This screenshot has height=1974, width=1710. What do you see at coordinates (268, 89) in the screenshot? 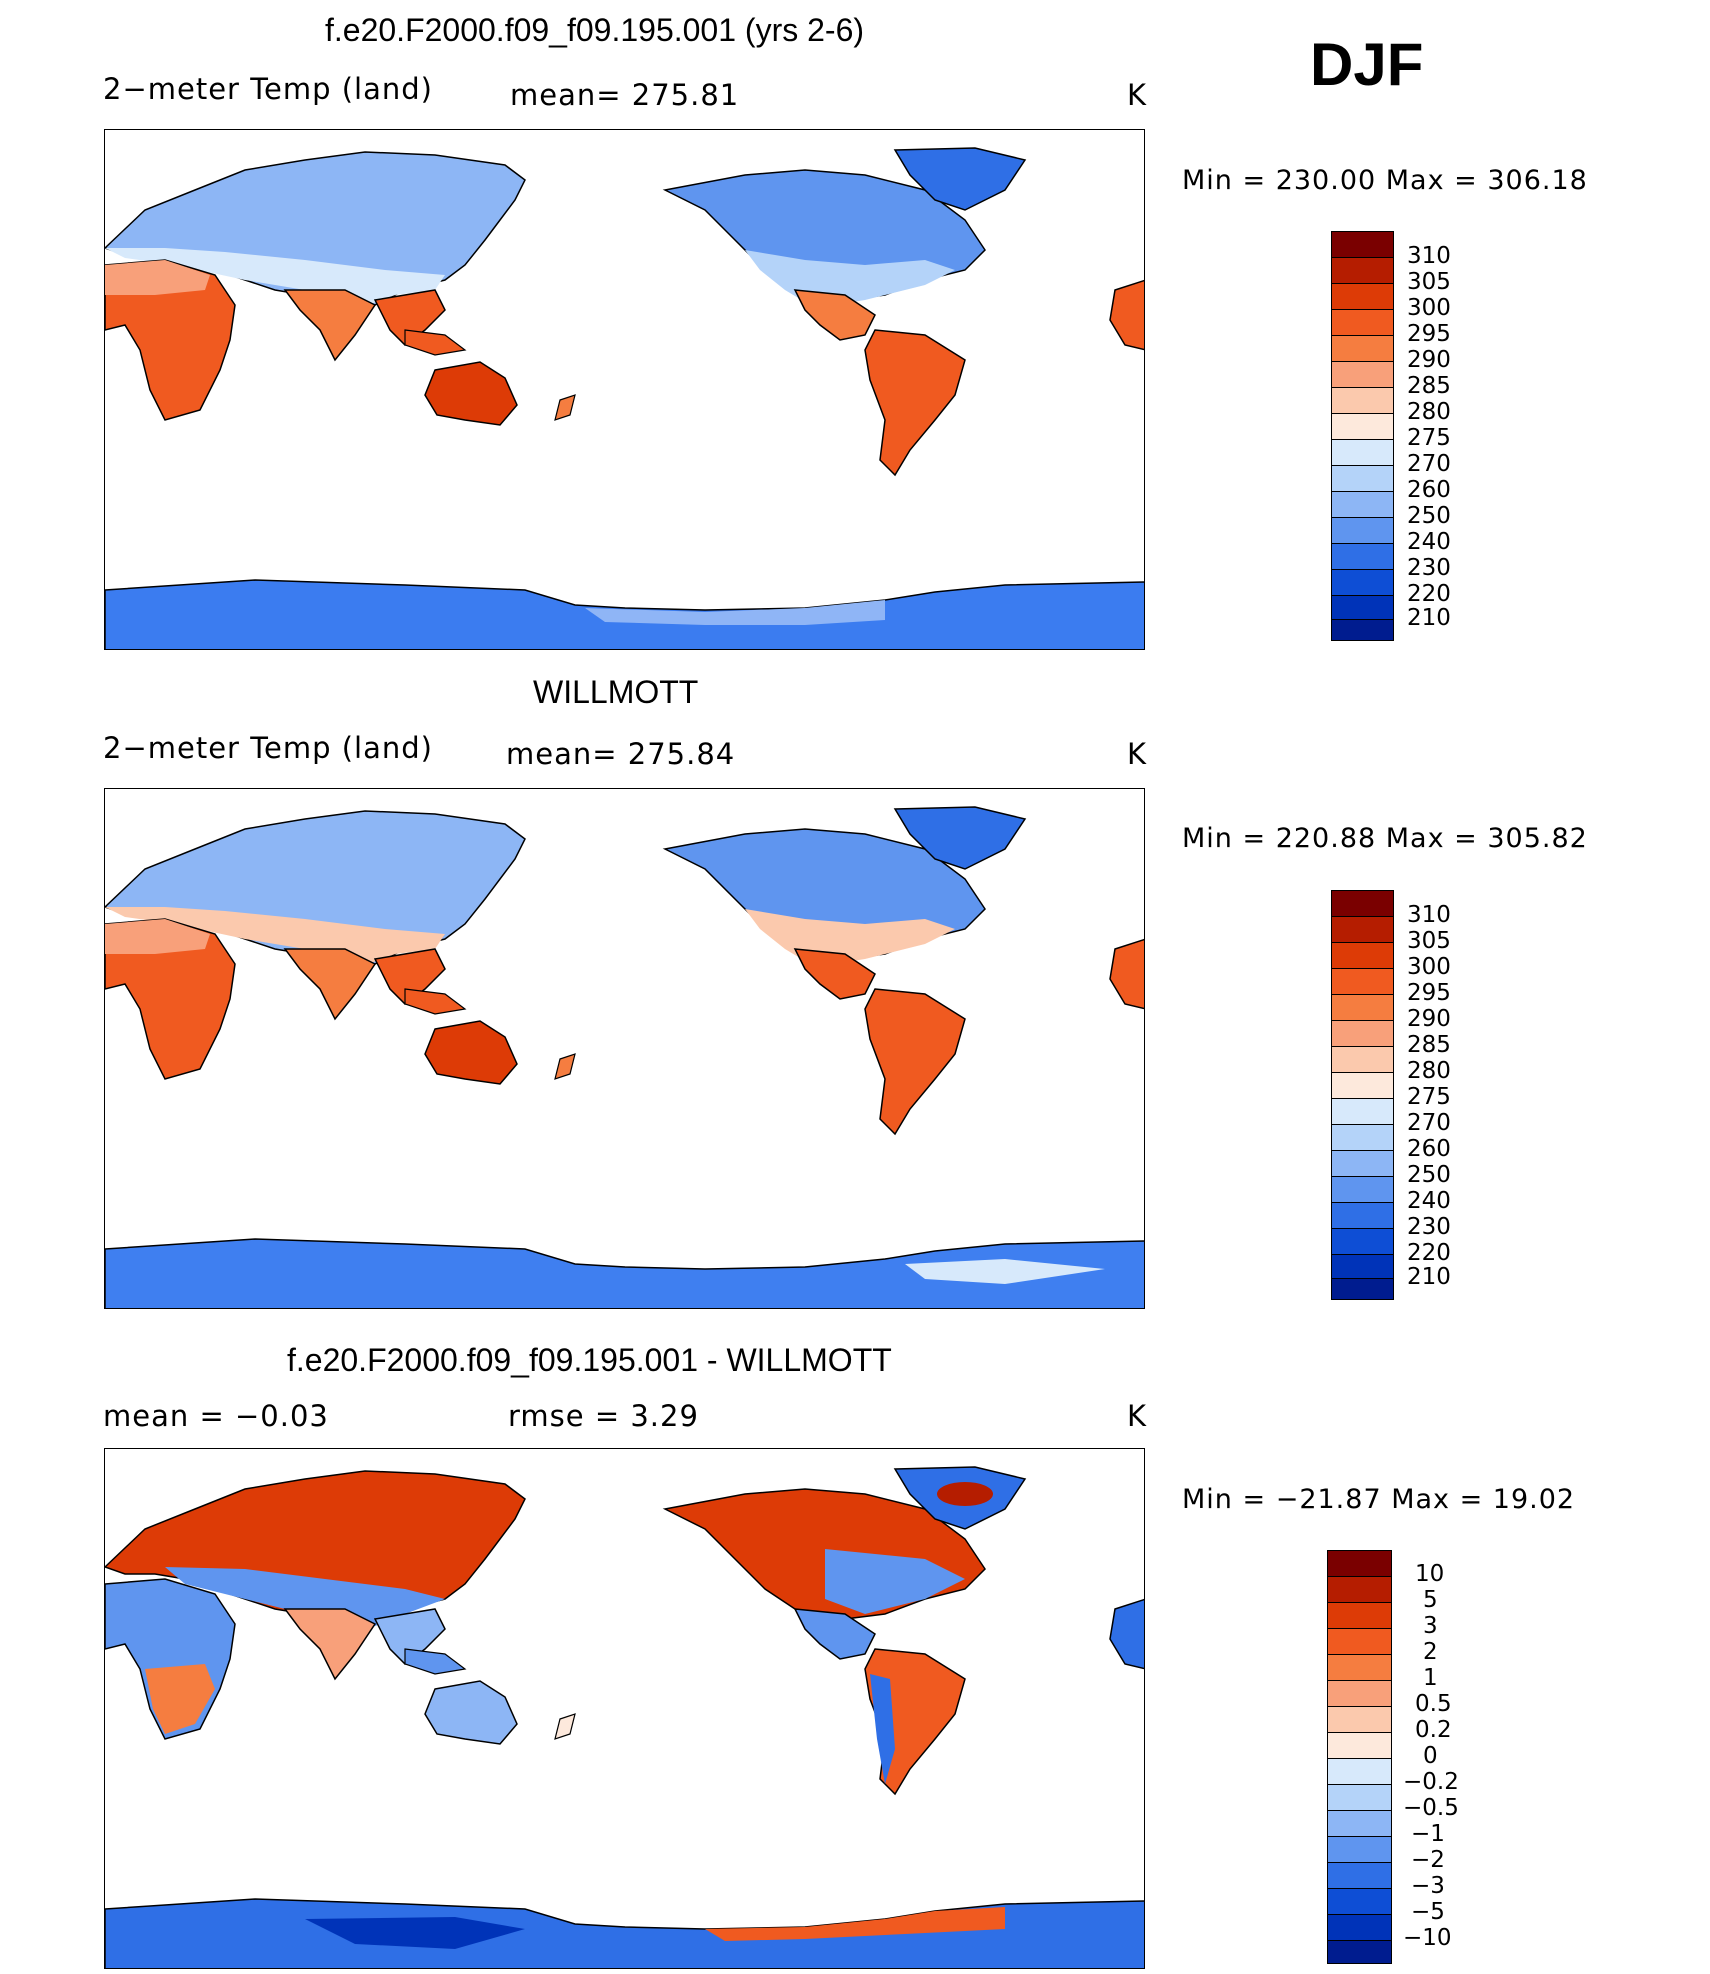
I see `panel1-variable-label: 2−meter Temp (land)` at bounding box center [268, 89].